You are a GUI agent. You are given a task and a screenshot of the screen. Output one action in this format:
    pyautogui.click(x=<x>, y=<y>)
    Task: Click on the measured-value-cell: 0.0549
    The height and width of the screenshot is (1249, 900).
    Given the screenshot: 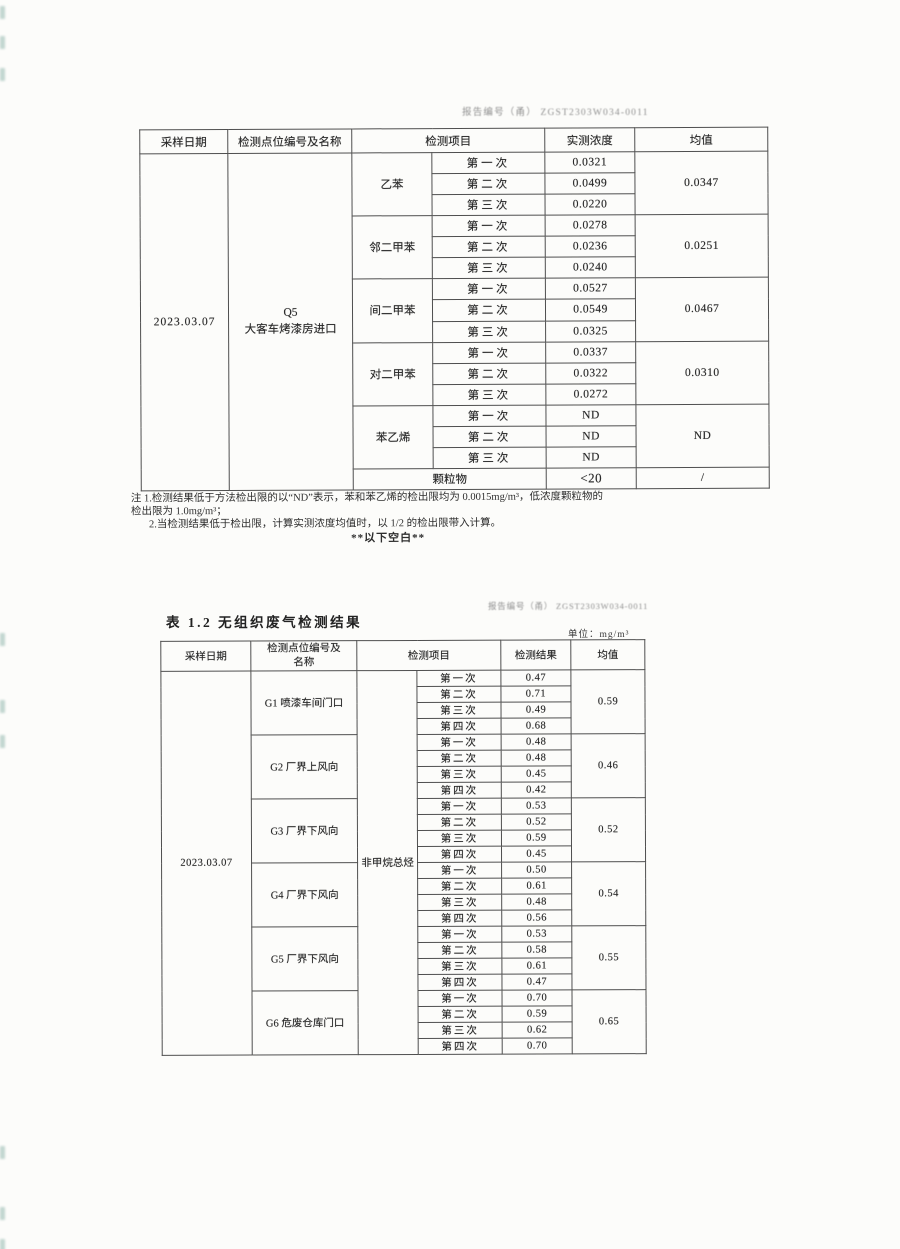 What is the action you would take?
    pyautogui.click(x=590, y=310)
    